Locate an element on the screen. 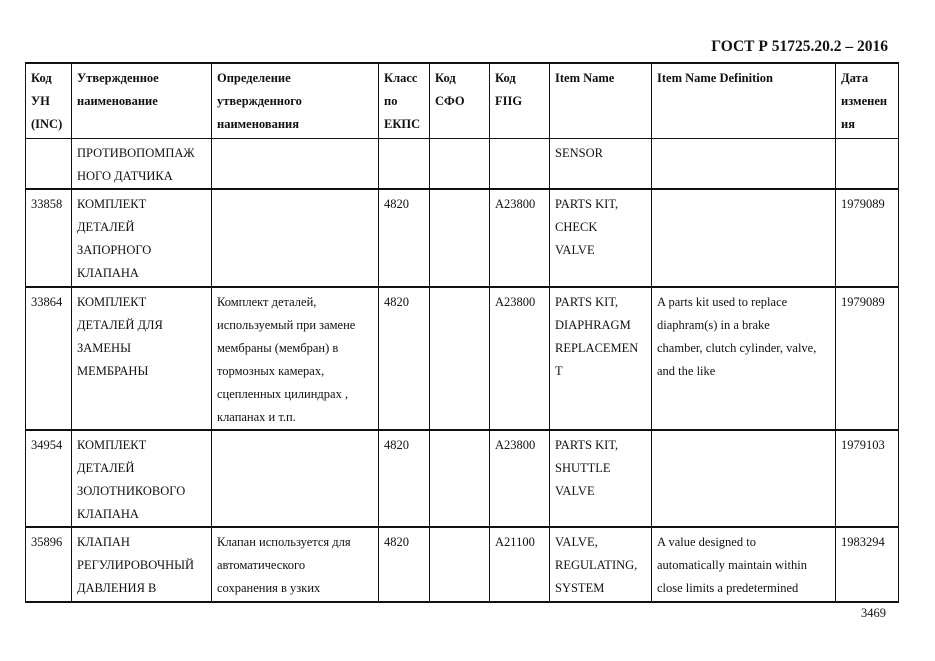 The width and height of the screenshot is (935, 661). document-code: ГОСТ Р 51725.20.2 – 2016 is located at coordinates (799, 46).